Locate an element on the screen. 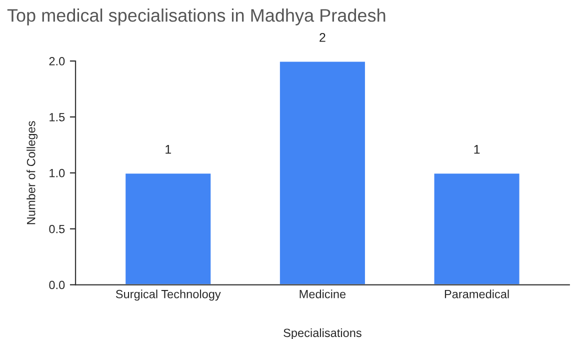 The width and height of the screenshot is (581, 339). x-axis-title: Specialisations is located at coordinates (323, 333).